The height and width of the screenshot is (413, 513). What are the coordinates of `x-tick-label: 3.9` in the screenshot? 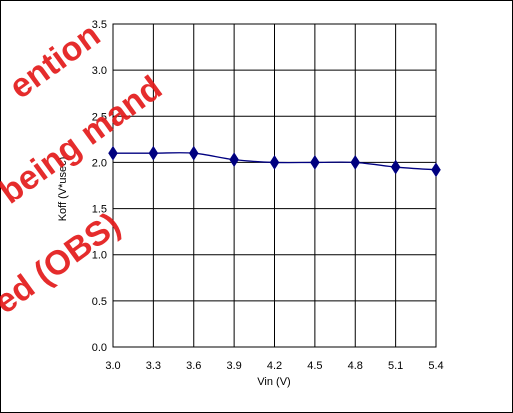 It's located at (233, 366).